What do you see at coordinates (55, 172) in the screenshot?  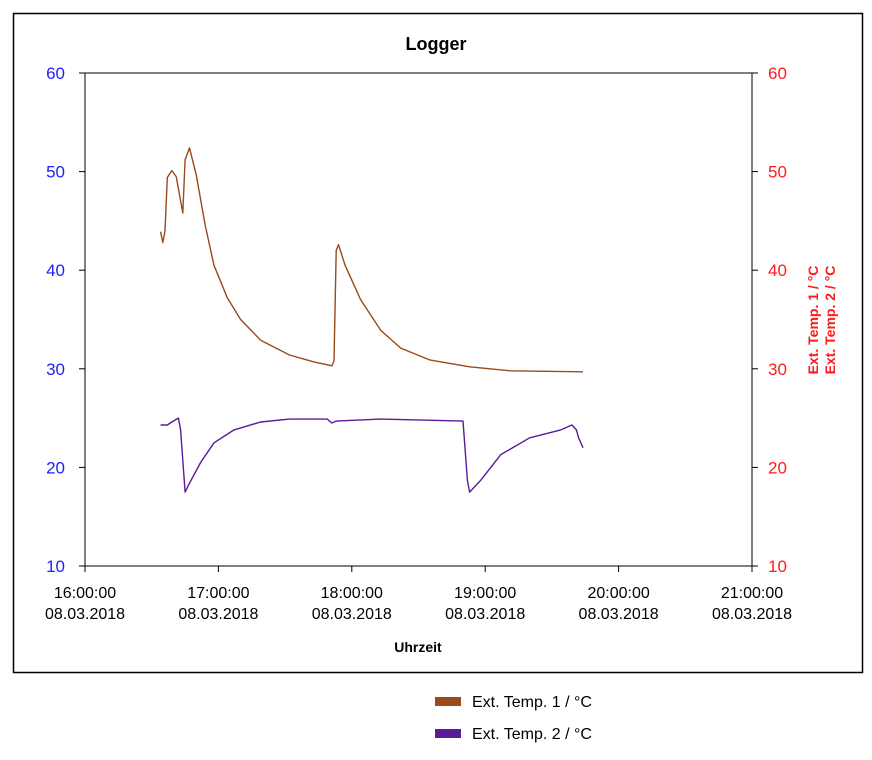 I see `y-tick-label-left: 50` at bounding box center [55, 172].